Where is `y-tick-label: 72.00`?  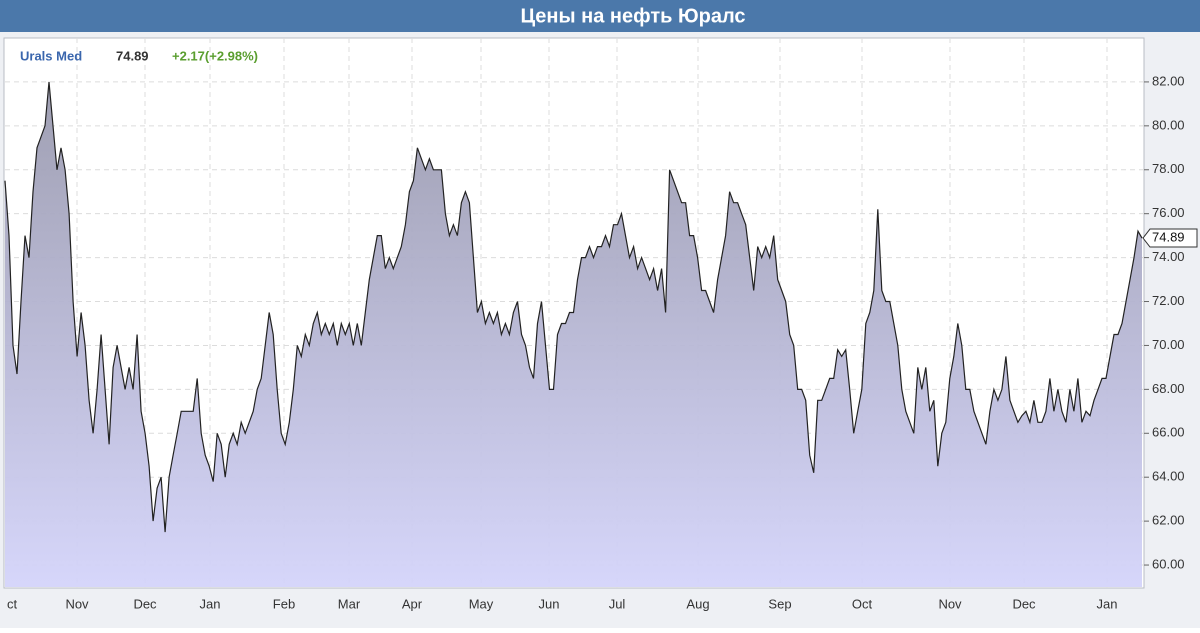
y-tick-label: 72.00 is located at coordinates (1168, 300).